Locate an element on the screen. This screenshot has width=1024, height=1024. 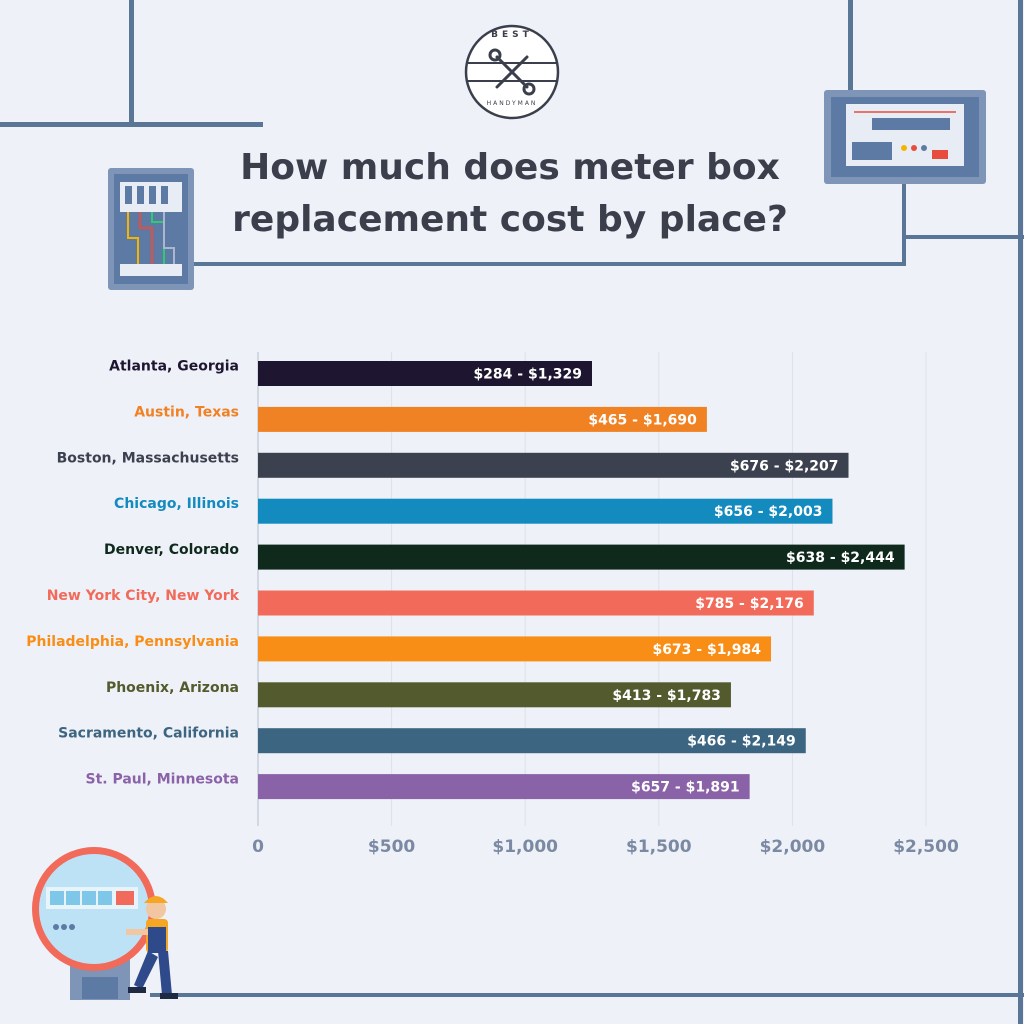
x-tick-label: 0 is located at coordinates (258, 847).